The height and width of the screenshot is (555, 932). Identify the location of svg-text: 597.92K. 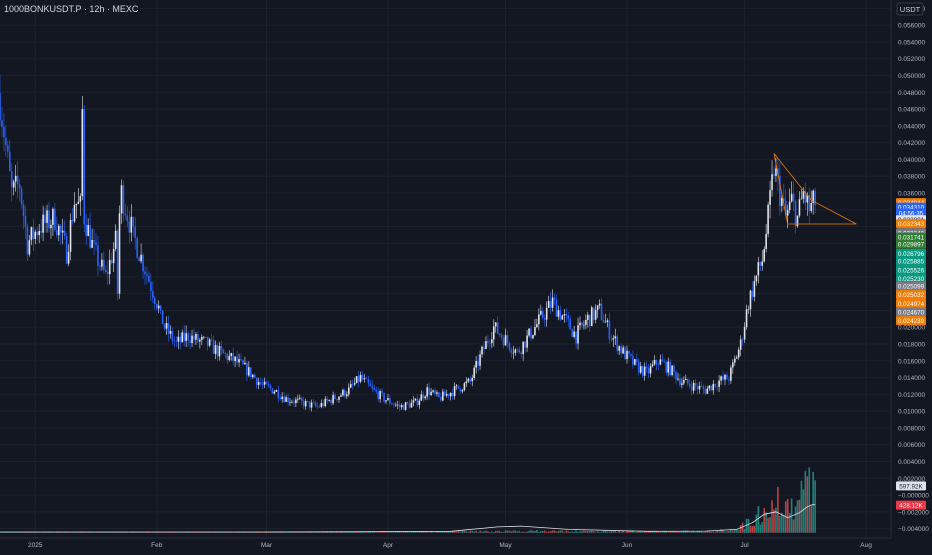
(911, 486).